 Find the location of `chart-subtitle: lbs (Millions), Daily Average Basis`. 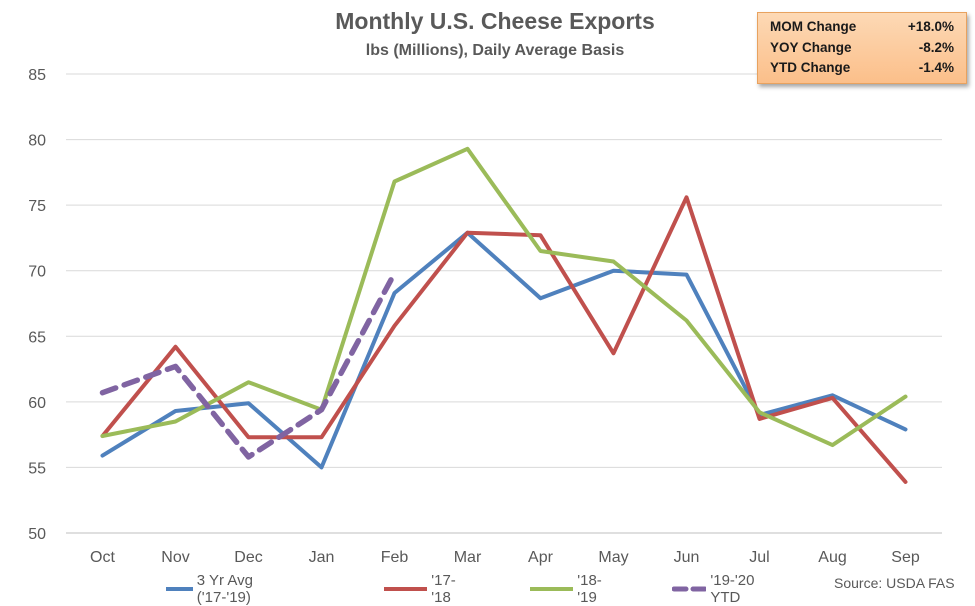

chart-subtitle: lbs (Millions), Daily Average Basis is located at coordinates (495, 50).